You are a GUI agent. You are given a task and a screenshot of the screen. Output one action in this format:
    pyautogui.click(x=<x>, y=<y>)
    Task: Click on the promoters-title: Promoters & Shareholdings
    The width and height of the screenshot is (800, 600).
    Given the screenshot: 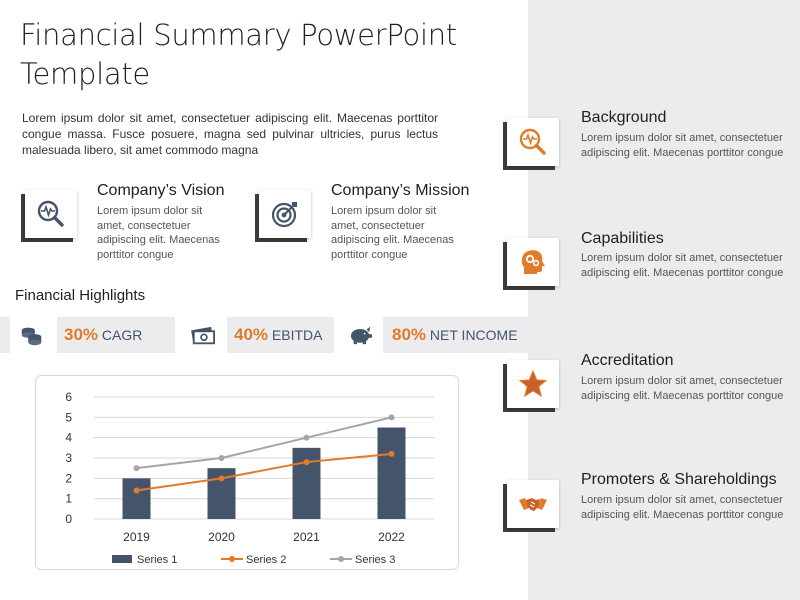 What is the action you would take?
    pyautogui.click(x=679, y=479)
    